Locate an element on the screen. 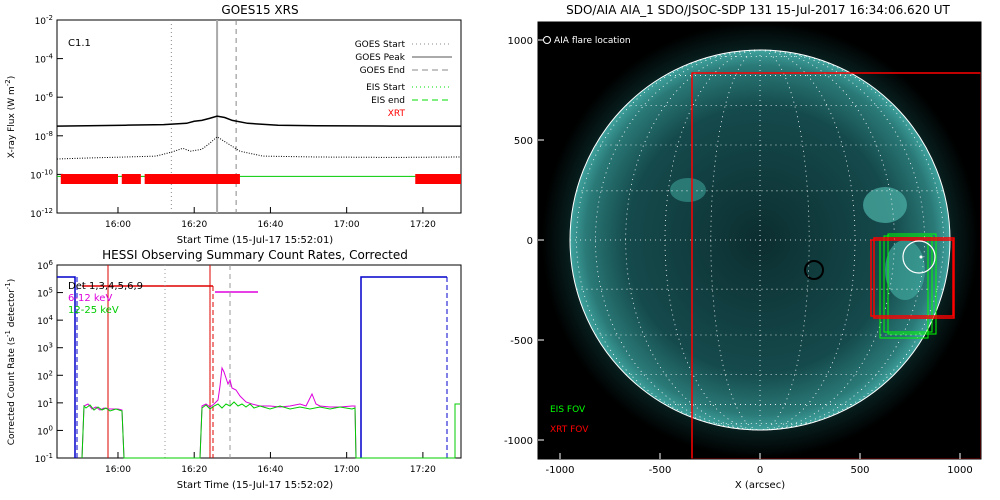 Image resolution: width=1000 pixels, height=500 pixels. hessi-y-tick-label: 10⁵ is located at coordinates (45, 293).